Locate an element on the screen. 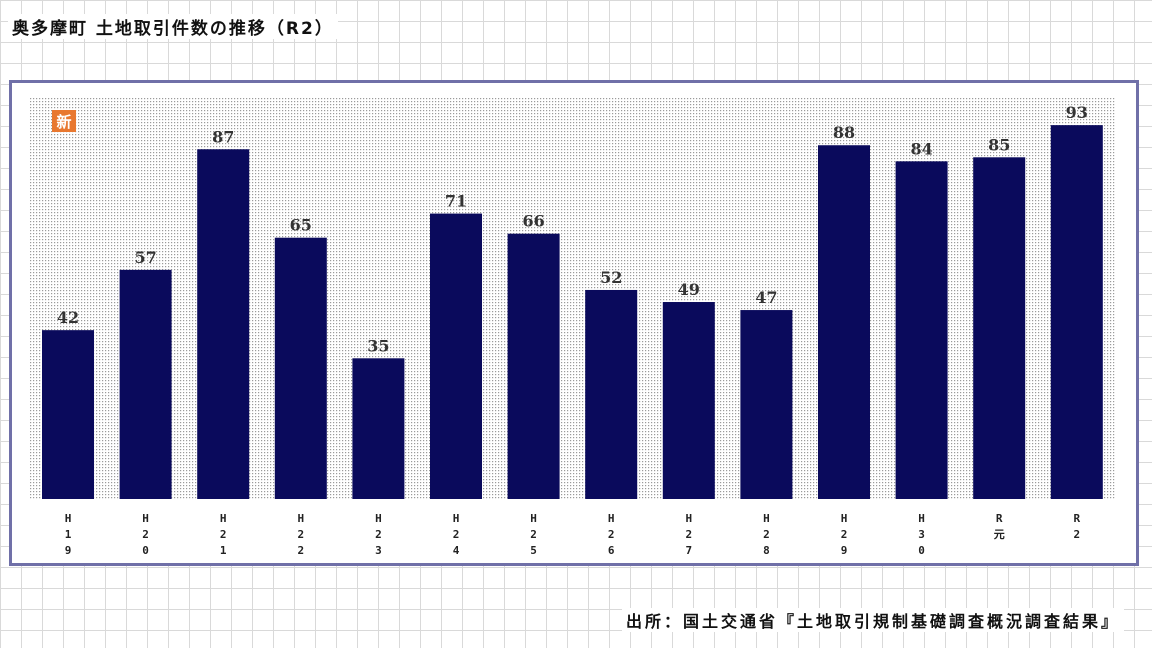  x-tick-label-1-0: H is located at coordinates (145, 518).